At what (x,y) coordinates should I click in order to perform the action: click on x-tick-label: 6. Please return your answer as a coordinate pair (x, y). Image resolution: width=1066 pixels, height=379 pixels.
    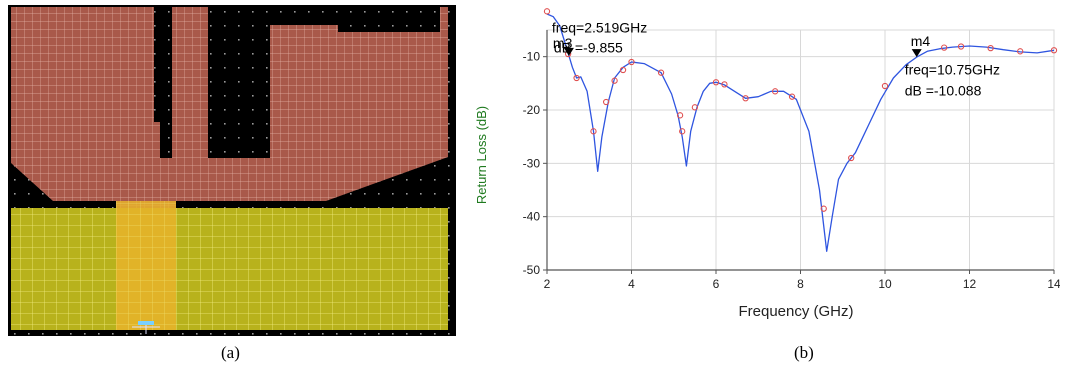
    Looking at the image, I should click on (716, 284).